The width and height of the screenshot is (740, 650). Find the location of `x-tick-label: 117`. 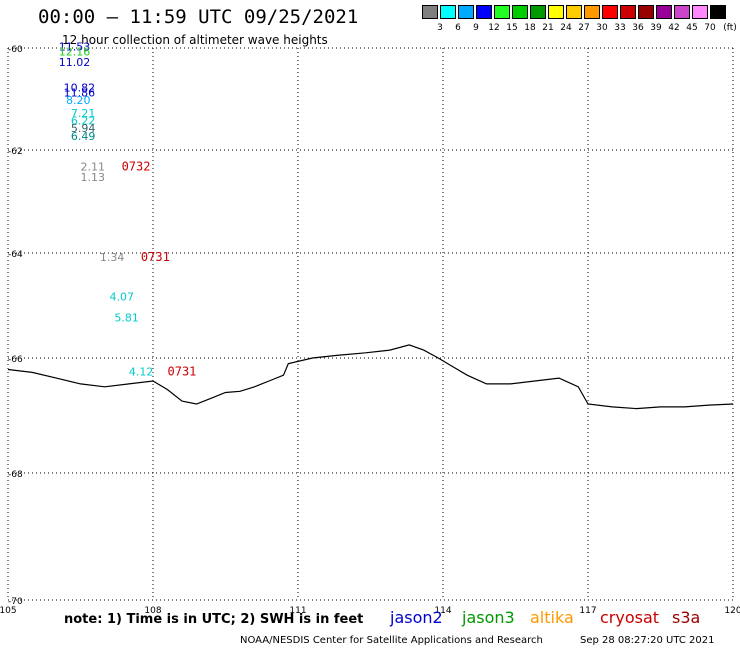

x-tick-label: 117 is located at coordinates (587, 611).